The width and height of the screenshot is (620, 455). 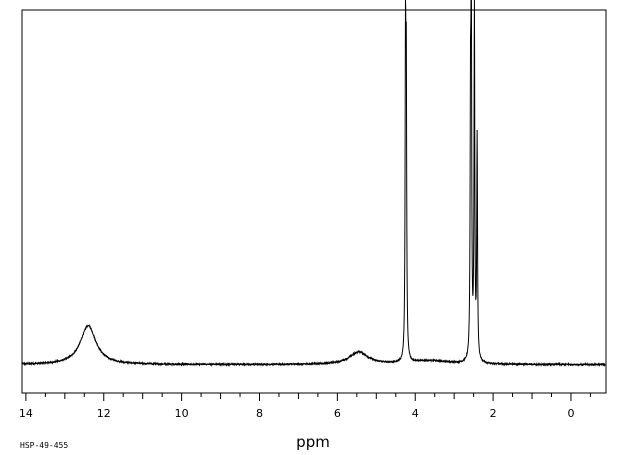 I want to click on x-tick-label: 10, so click(x=182, y=413).